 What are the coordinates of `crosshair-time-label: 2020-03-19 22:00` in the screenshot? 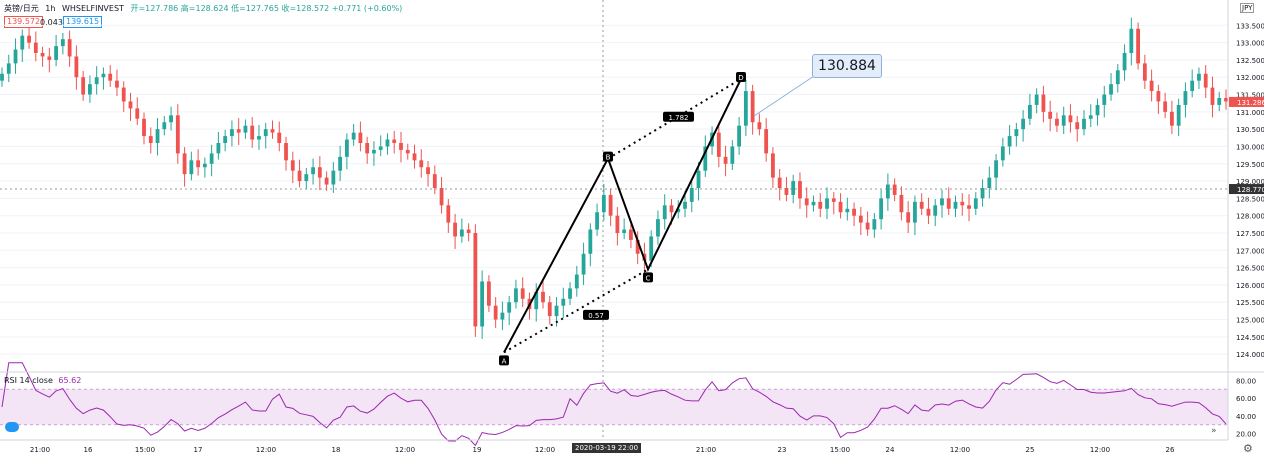 It's located at (607, 448).